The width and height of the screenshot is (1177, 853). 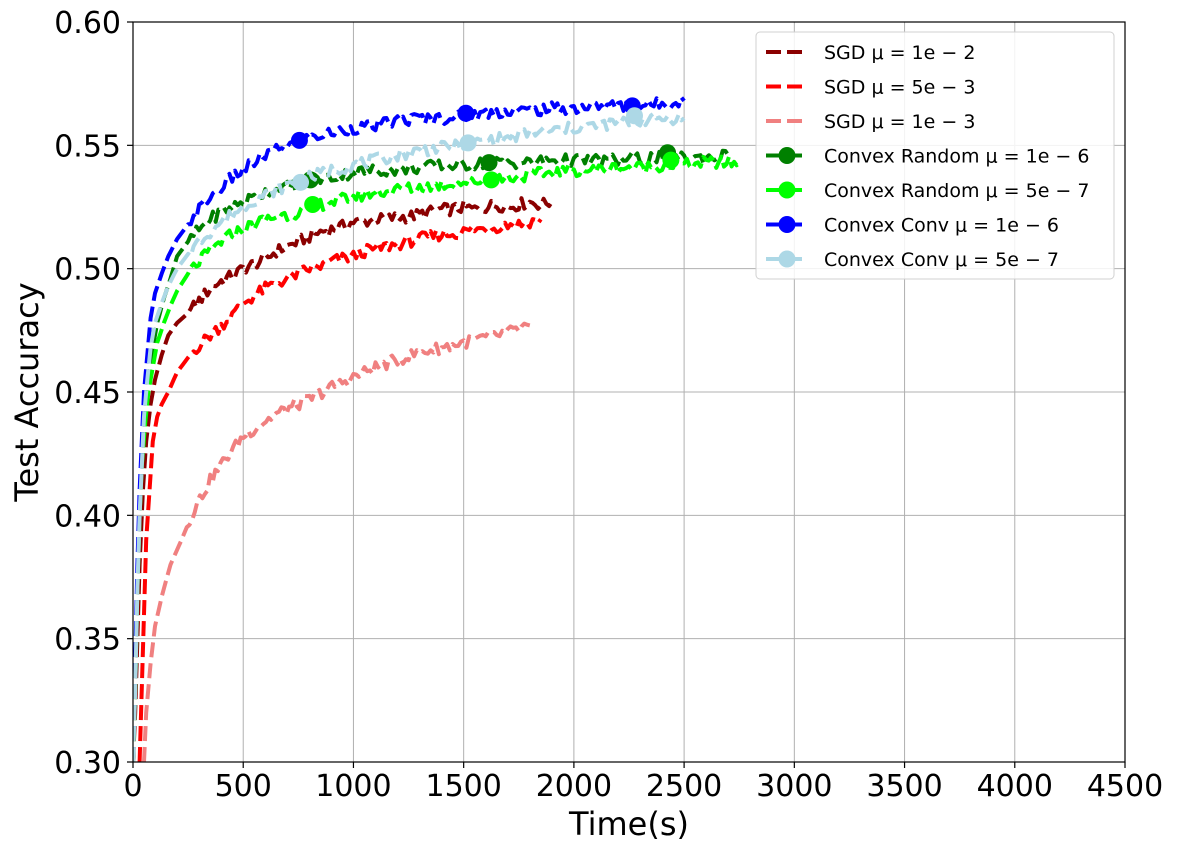 What do you see at coordinates (87, 516) in the screenshot?
I see `y-tick-label: 0.40` at bounding box center [87, 516].